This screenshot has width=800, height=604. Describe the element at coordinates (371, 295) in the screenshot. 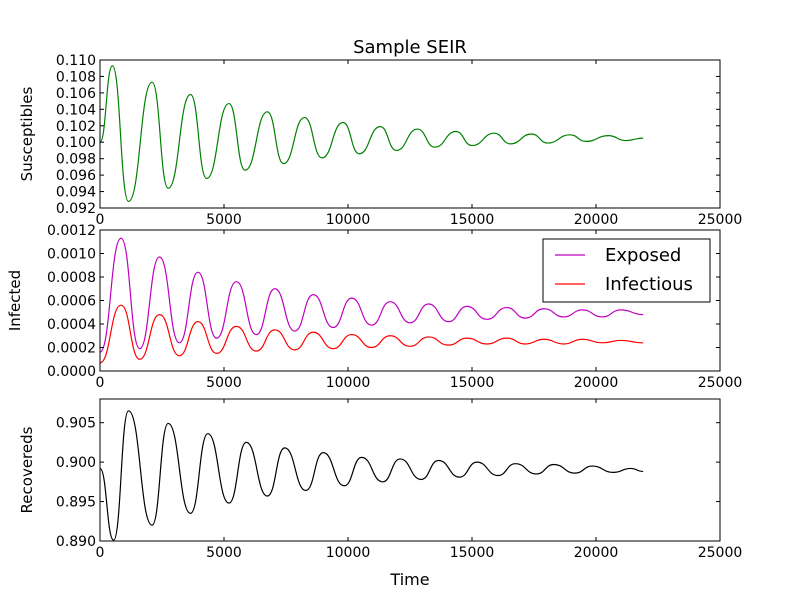

I see `series-line-exposed` at that location.